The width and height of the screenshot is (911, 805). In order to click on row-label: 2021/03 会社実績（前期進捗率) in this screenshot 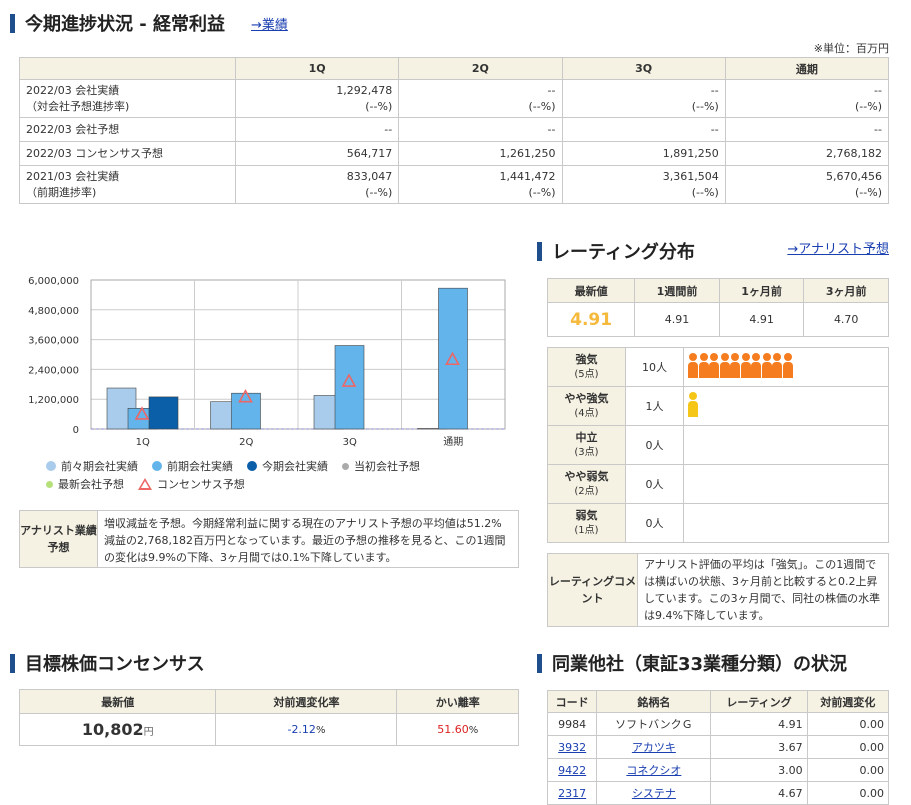, I will do `click(128, 185)`.